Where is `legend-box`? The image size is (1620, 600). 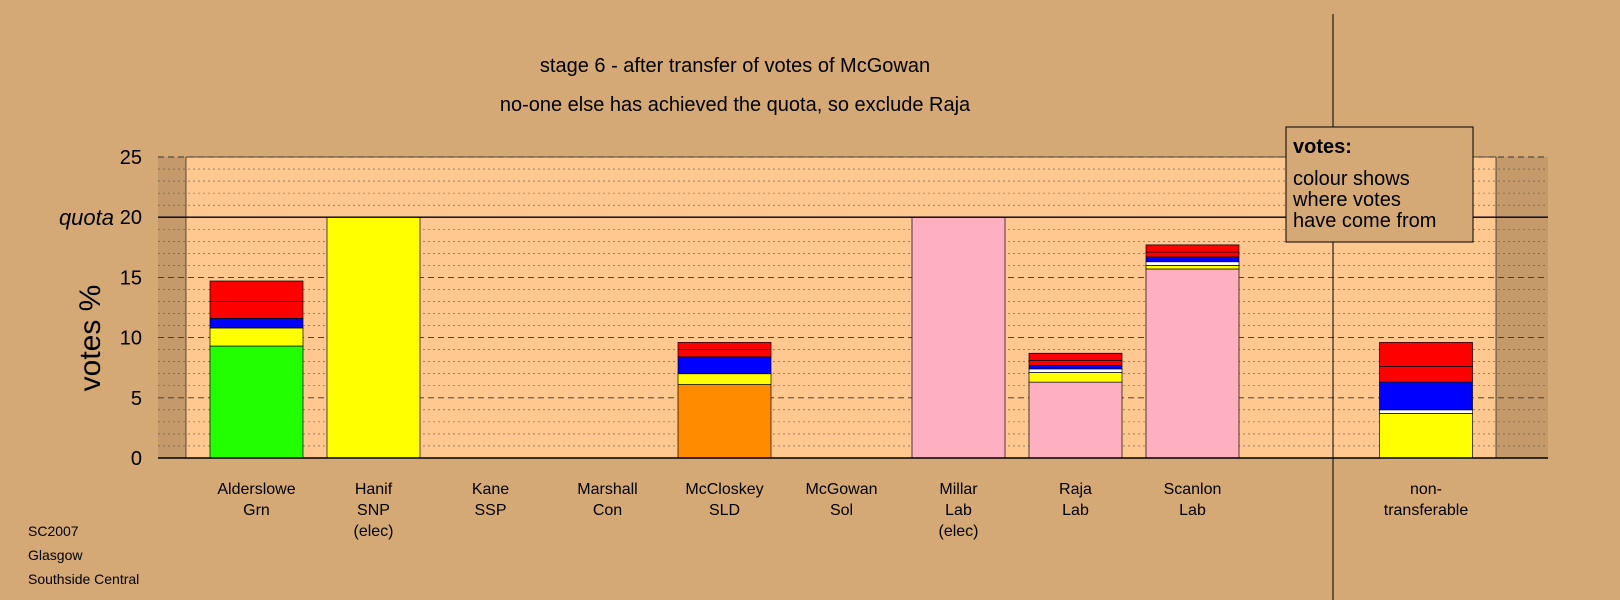
legend-box is located at coordinates (1379, 184).